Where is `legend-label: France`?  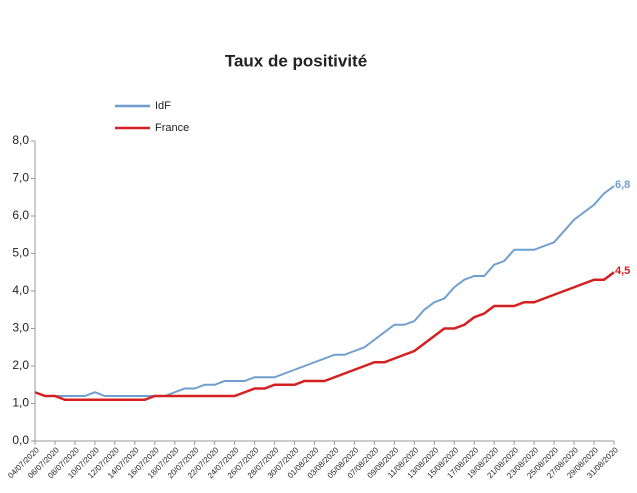 legend-label: France is located at coordinates (172, 128).